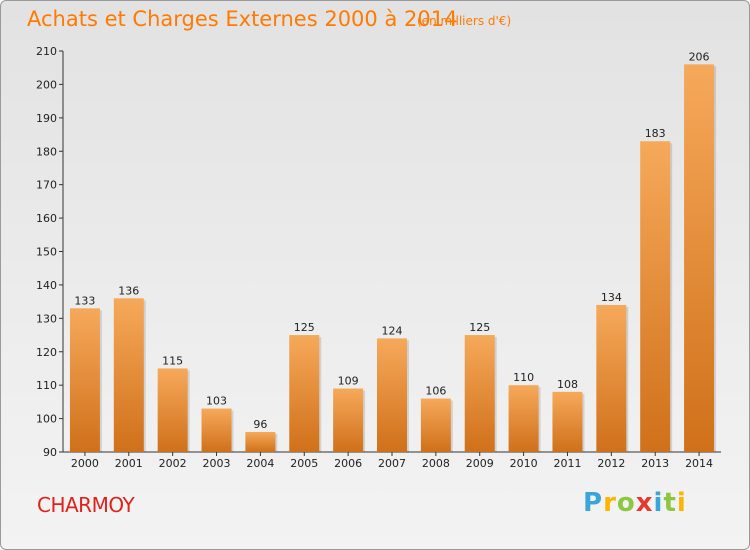 The height and width of the screenshot is (550, 750). I want to click on data-label: 109, so click(348, 381).